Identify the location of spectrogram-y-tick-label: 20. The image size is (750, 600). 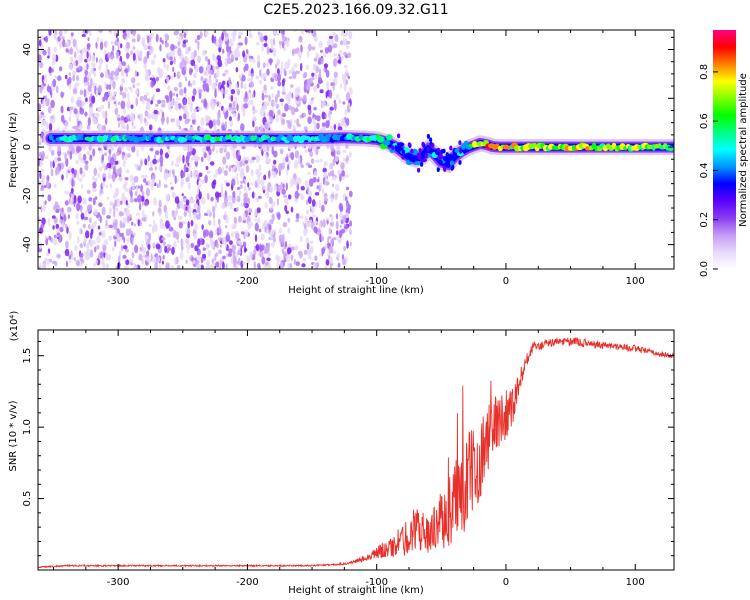
(27, 98).